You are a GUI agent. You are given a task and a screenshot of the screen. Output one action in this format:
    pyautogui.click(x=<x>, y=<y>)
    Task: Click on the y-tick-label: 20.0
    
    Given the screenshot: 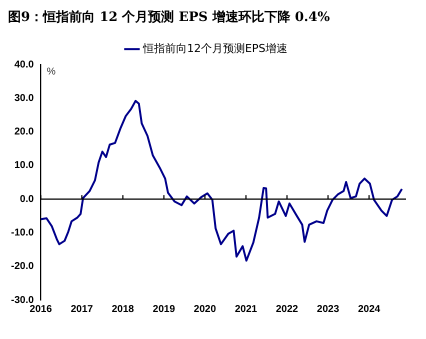 What is the action you would take?
    pyautogui.click(x=24, y=132)
    